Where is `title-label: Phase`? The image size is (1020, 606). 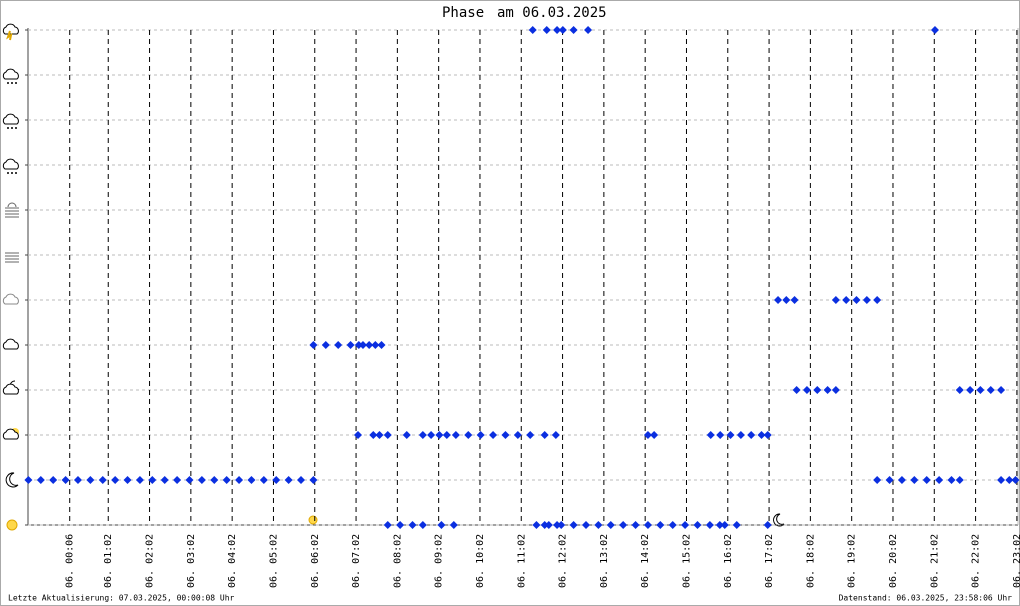
title-label: Phase is located at coordinates (463, 13).